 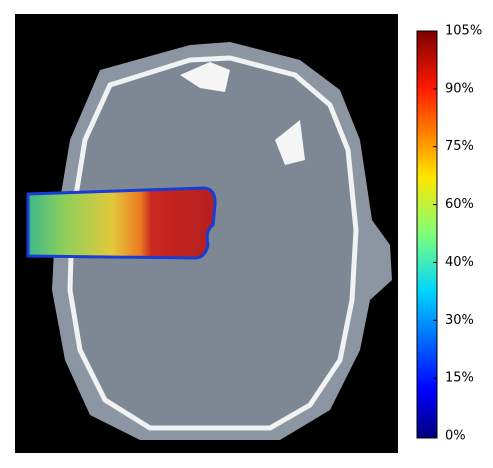 What do you see at coordinates (459, 204) in the screenshot?
I see `colorbar-tick-label: 60%` at bounding box center [459, 204].